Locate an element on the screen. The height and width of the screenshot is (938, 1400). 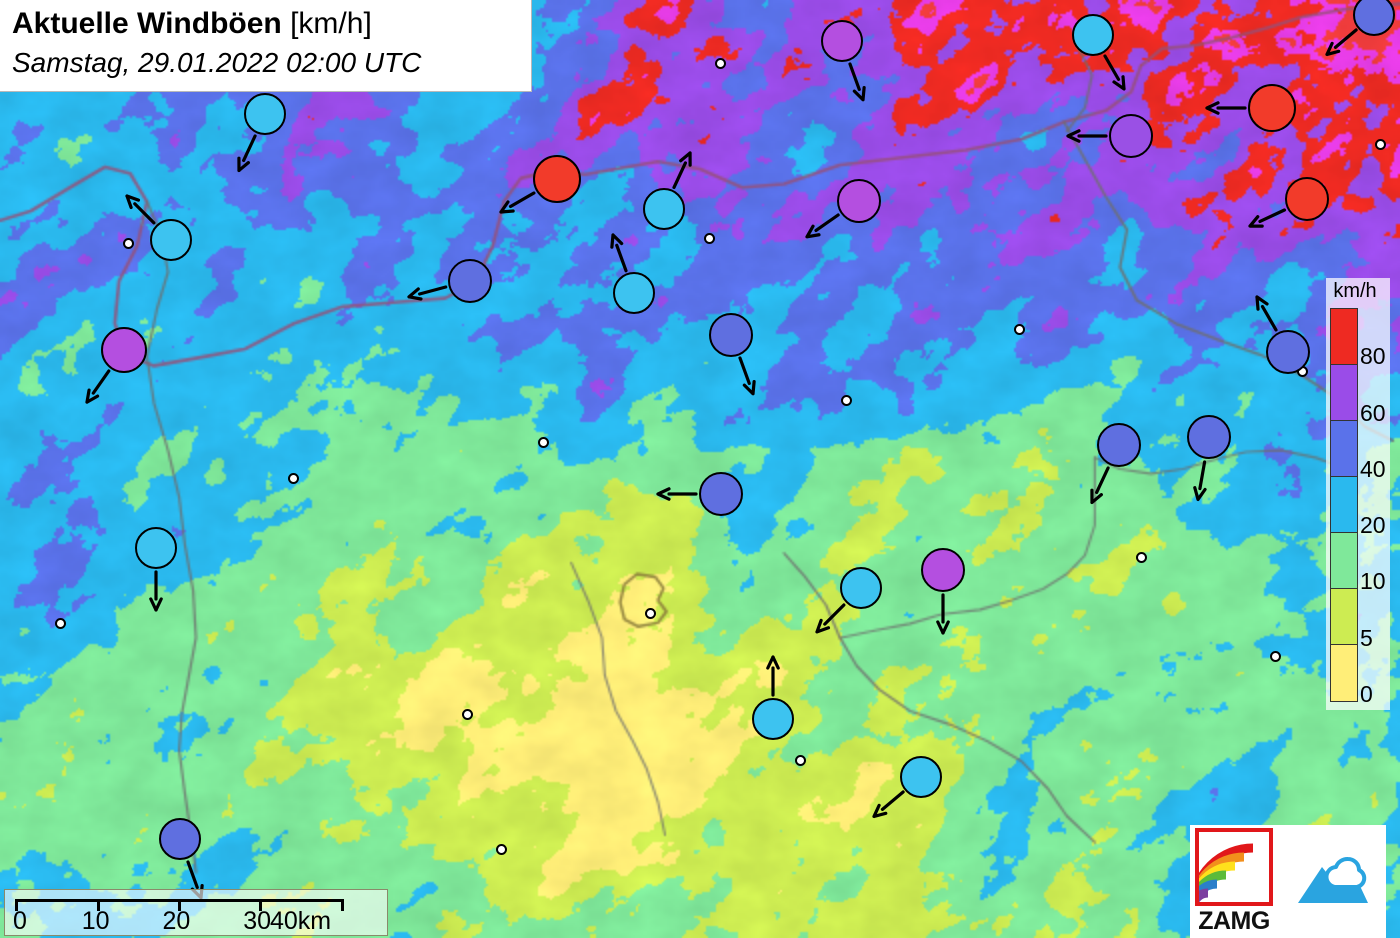
weather-logo is located at coordinates (1332, 881).